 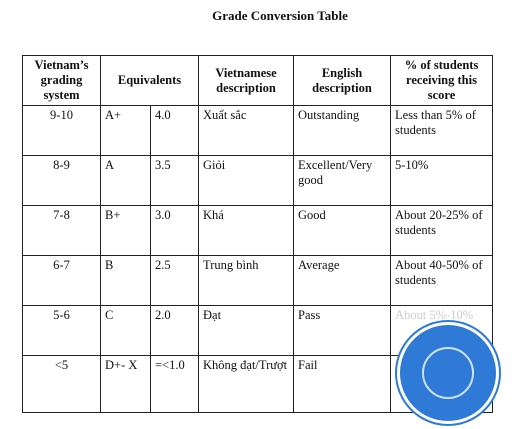 What do you see at coordinates (61, 130) in the screenshot?
I see `table-cell: 9-10` at bounding box center [61, 130].